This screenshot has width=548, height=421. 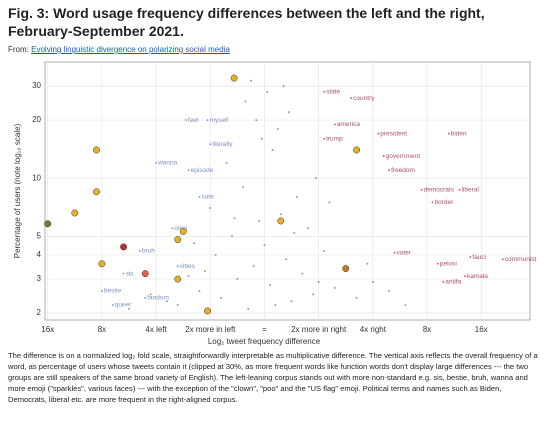 What do you see at coordinates (193, 120) in the screenshot?
I see `word-label: feel` at bounding box center [193, 120].